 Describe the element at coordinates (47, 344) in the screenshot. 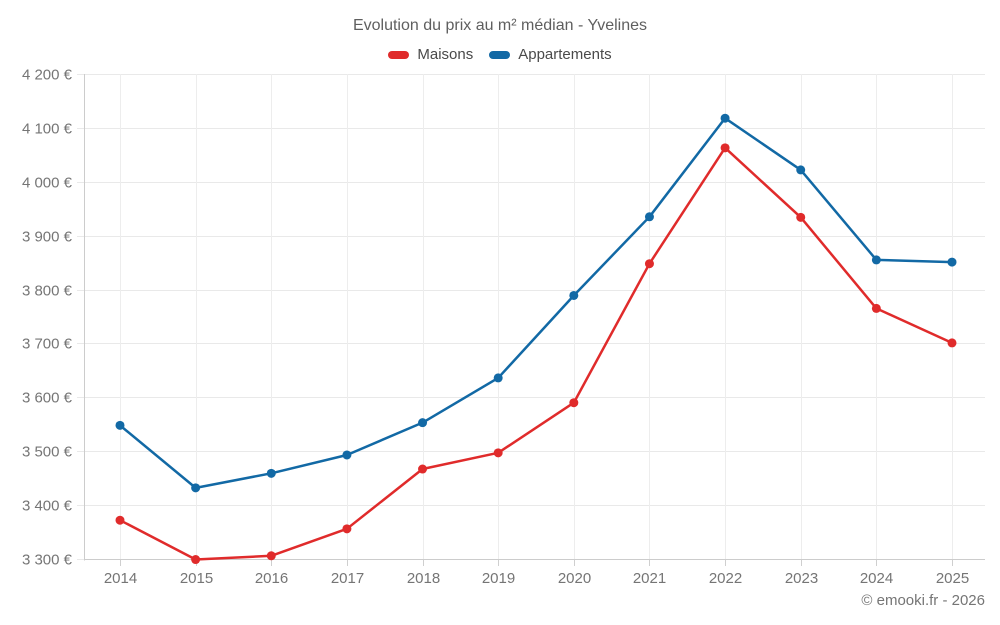

I see `y-tick-label: 3 700 €` at that location.